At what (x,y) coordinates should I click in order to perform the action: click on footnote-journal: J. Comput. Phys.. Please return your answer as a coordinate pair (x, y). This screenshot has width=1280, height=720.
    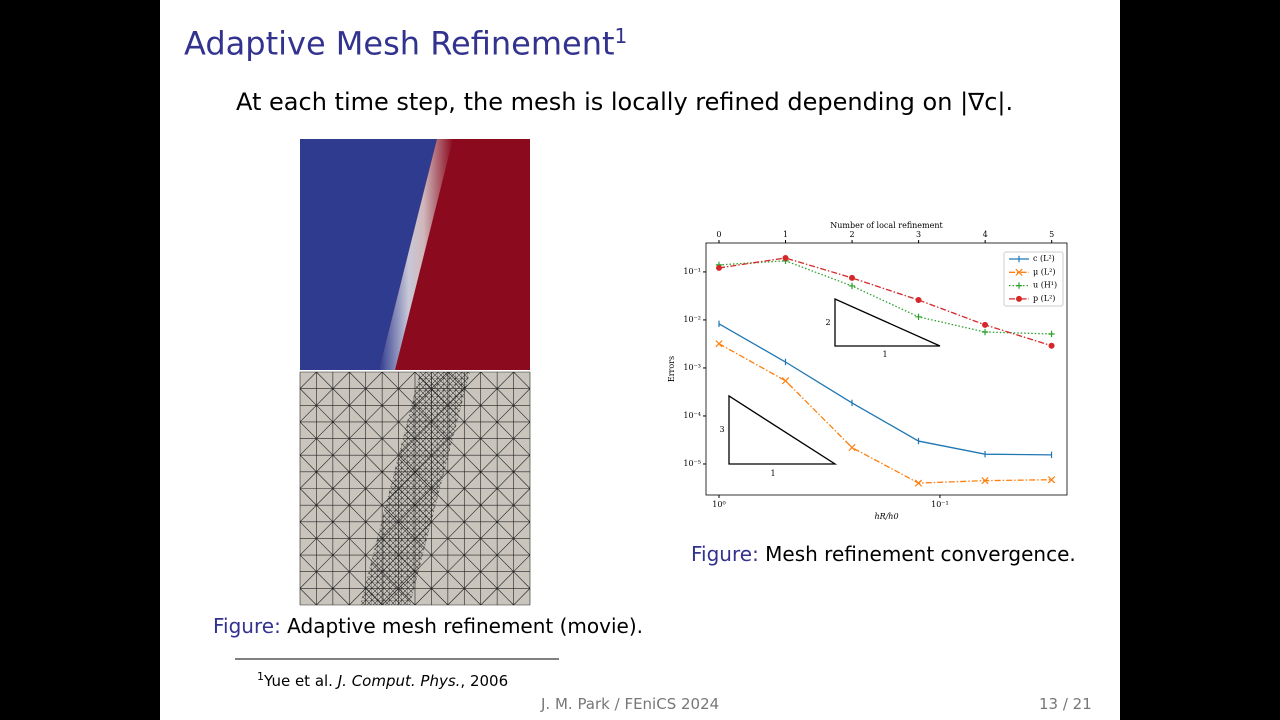
    Looking at the image, I should click on (399, 681).